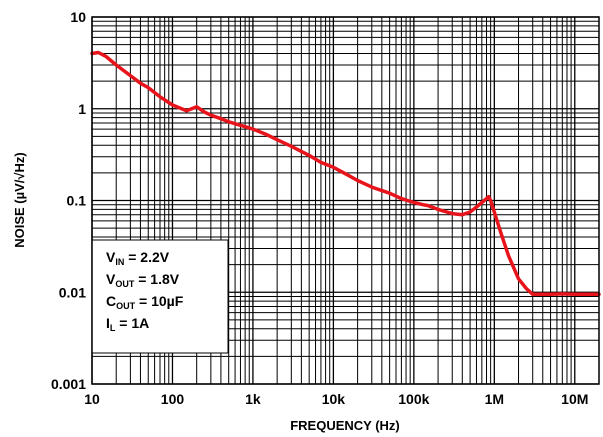  I want to click on x-tick-label: 1M, so click(494, 399).